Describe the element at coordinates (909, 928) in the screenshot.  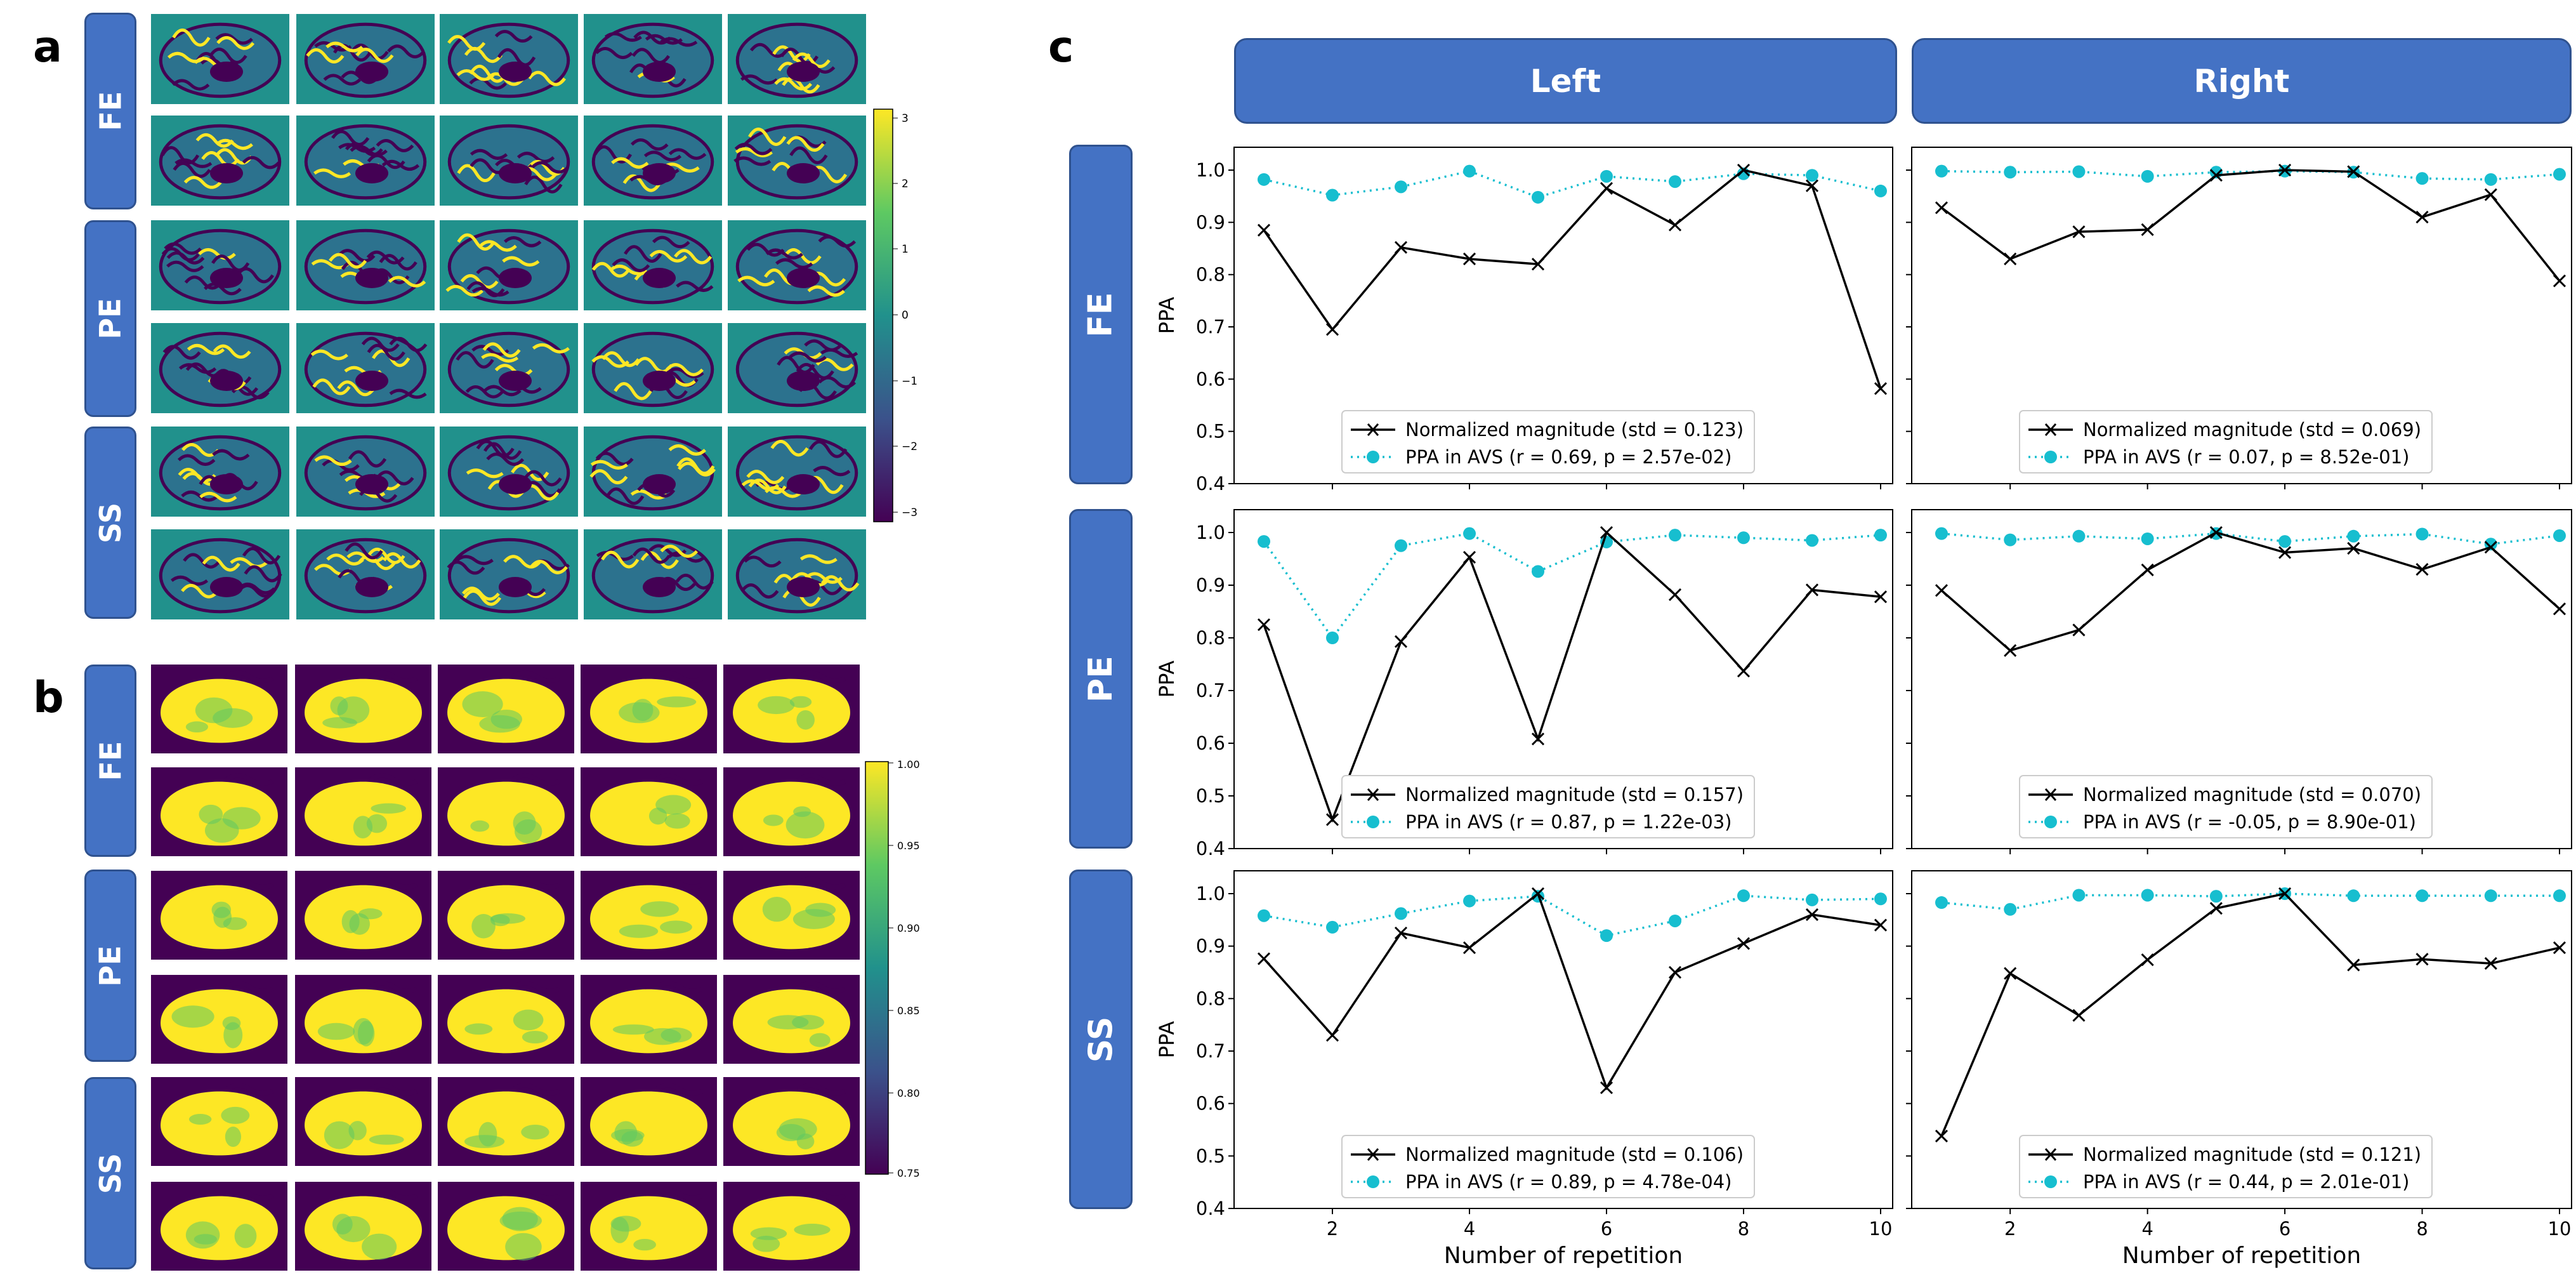
I see `cbar-b-tick: 0.90` at that location.